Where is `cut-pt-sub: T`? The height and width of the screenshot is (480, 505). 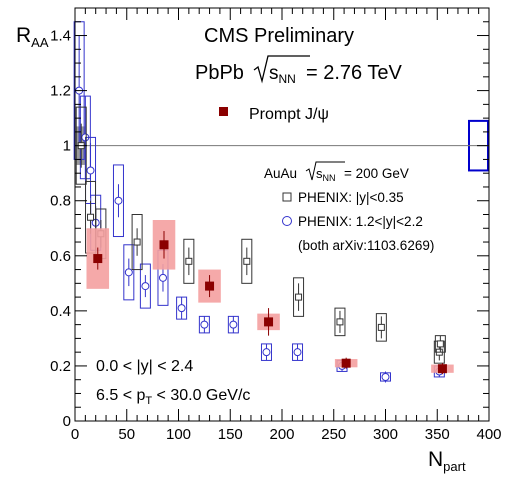
cut-pt-sub: T is located at coordinates (148, 401).